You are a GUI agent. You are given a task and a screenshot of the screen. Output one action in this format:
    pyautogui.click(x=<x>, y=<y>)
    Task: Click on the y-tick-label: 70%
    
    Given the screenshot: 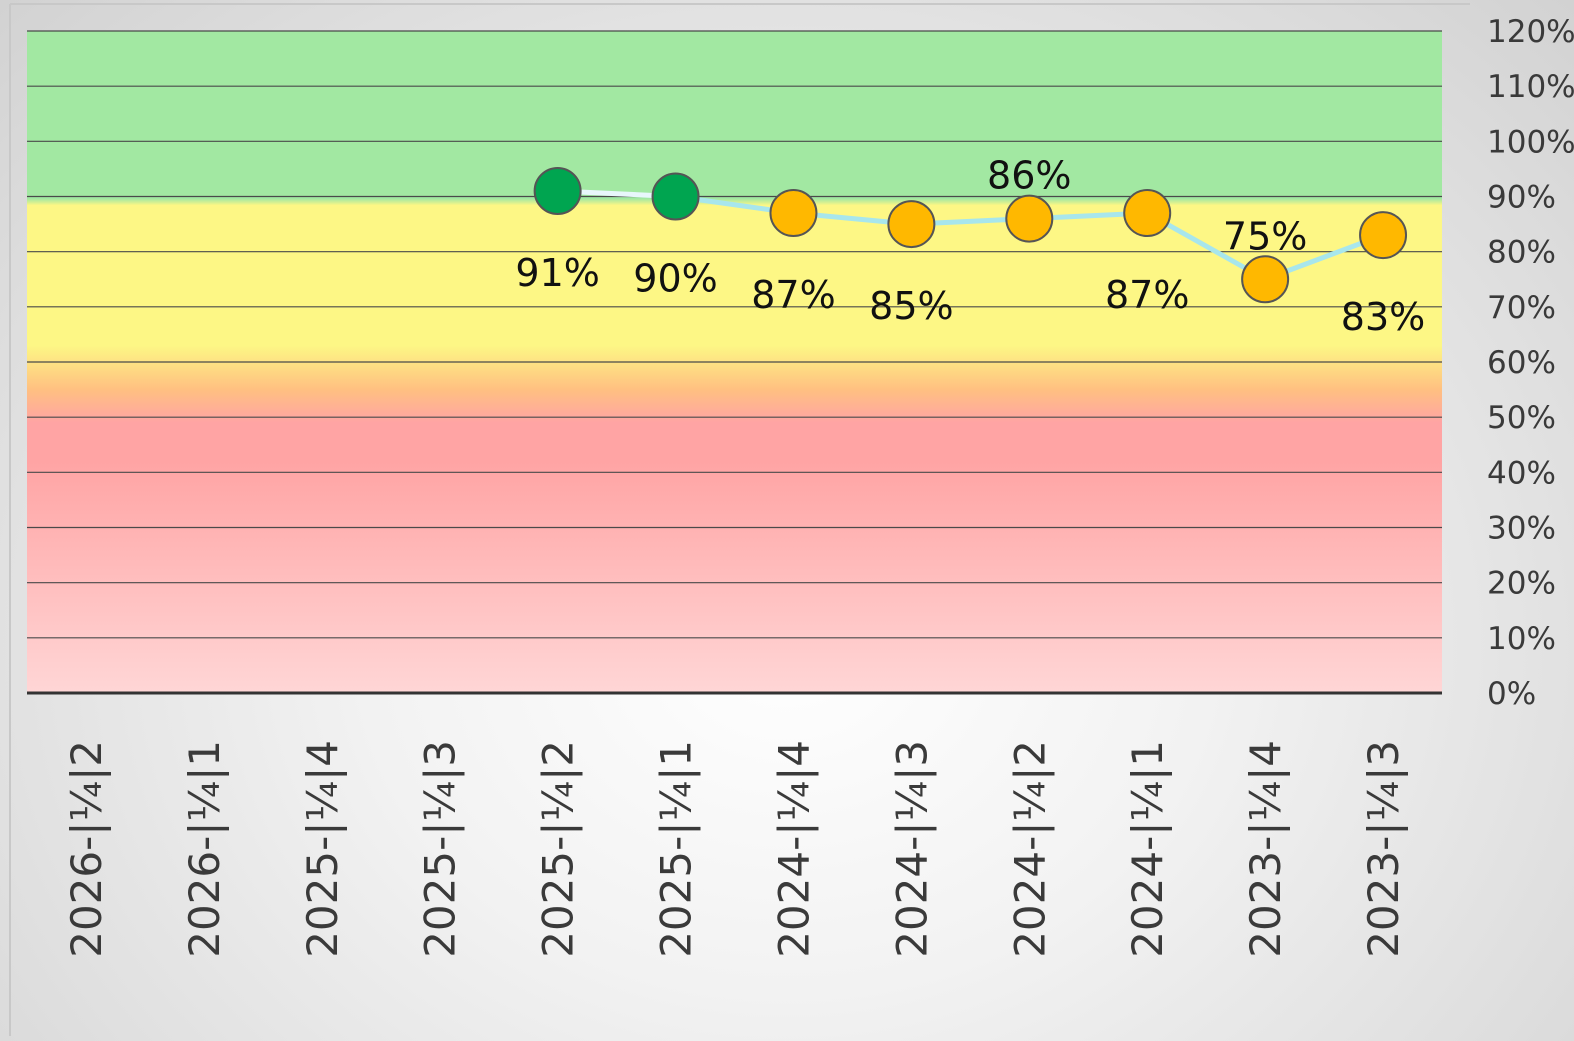 What is the action you would take?
    pyautogui.click(x=1521, y=308)
    